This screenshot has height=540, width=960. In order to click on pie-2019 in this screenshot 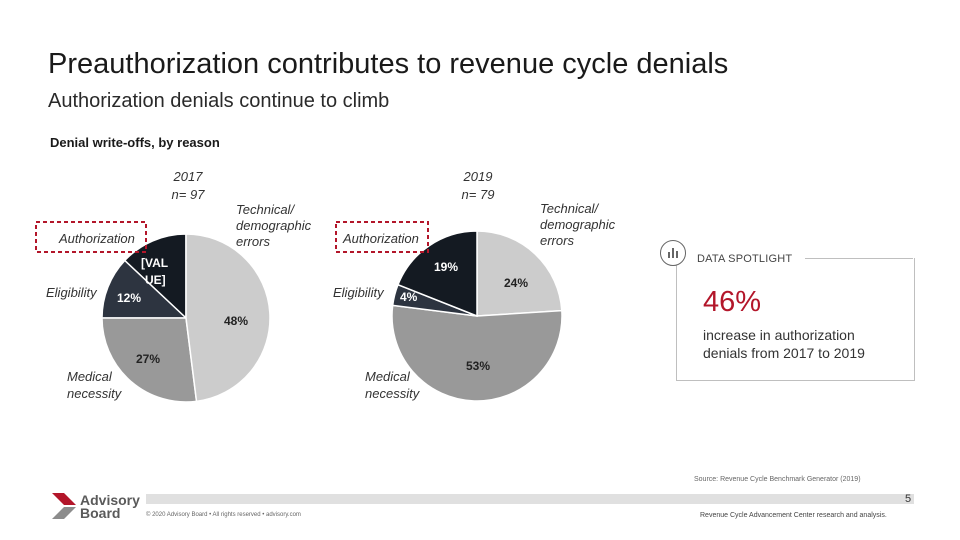, I will do `click(477, 316)`.